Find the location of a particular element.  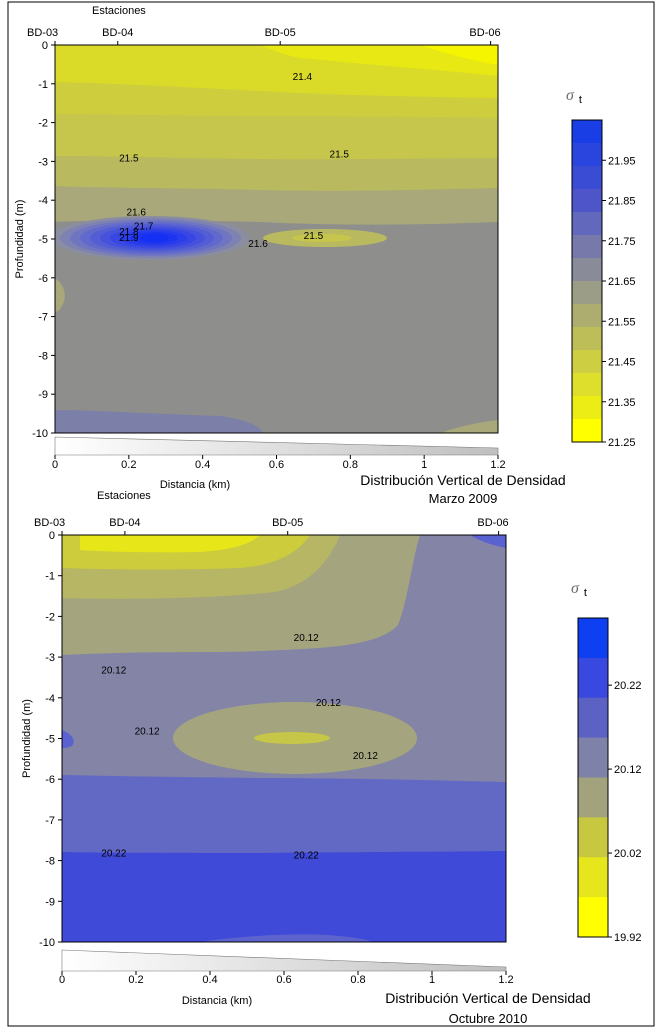

y-tick-label: -9 is located at coordinates (50, 902).